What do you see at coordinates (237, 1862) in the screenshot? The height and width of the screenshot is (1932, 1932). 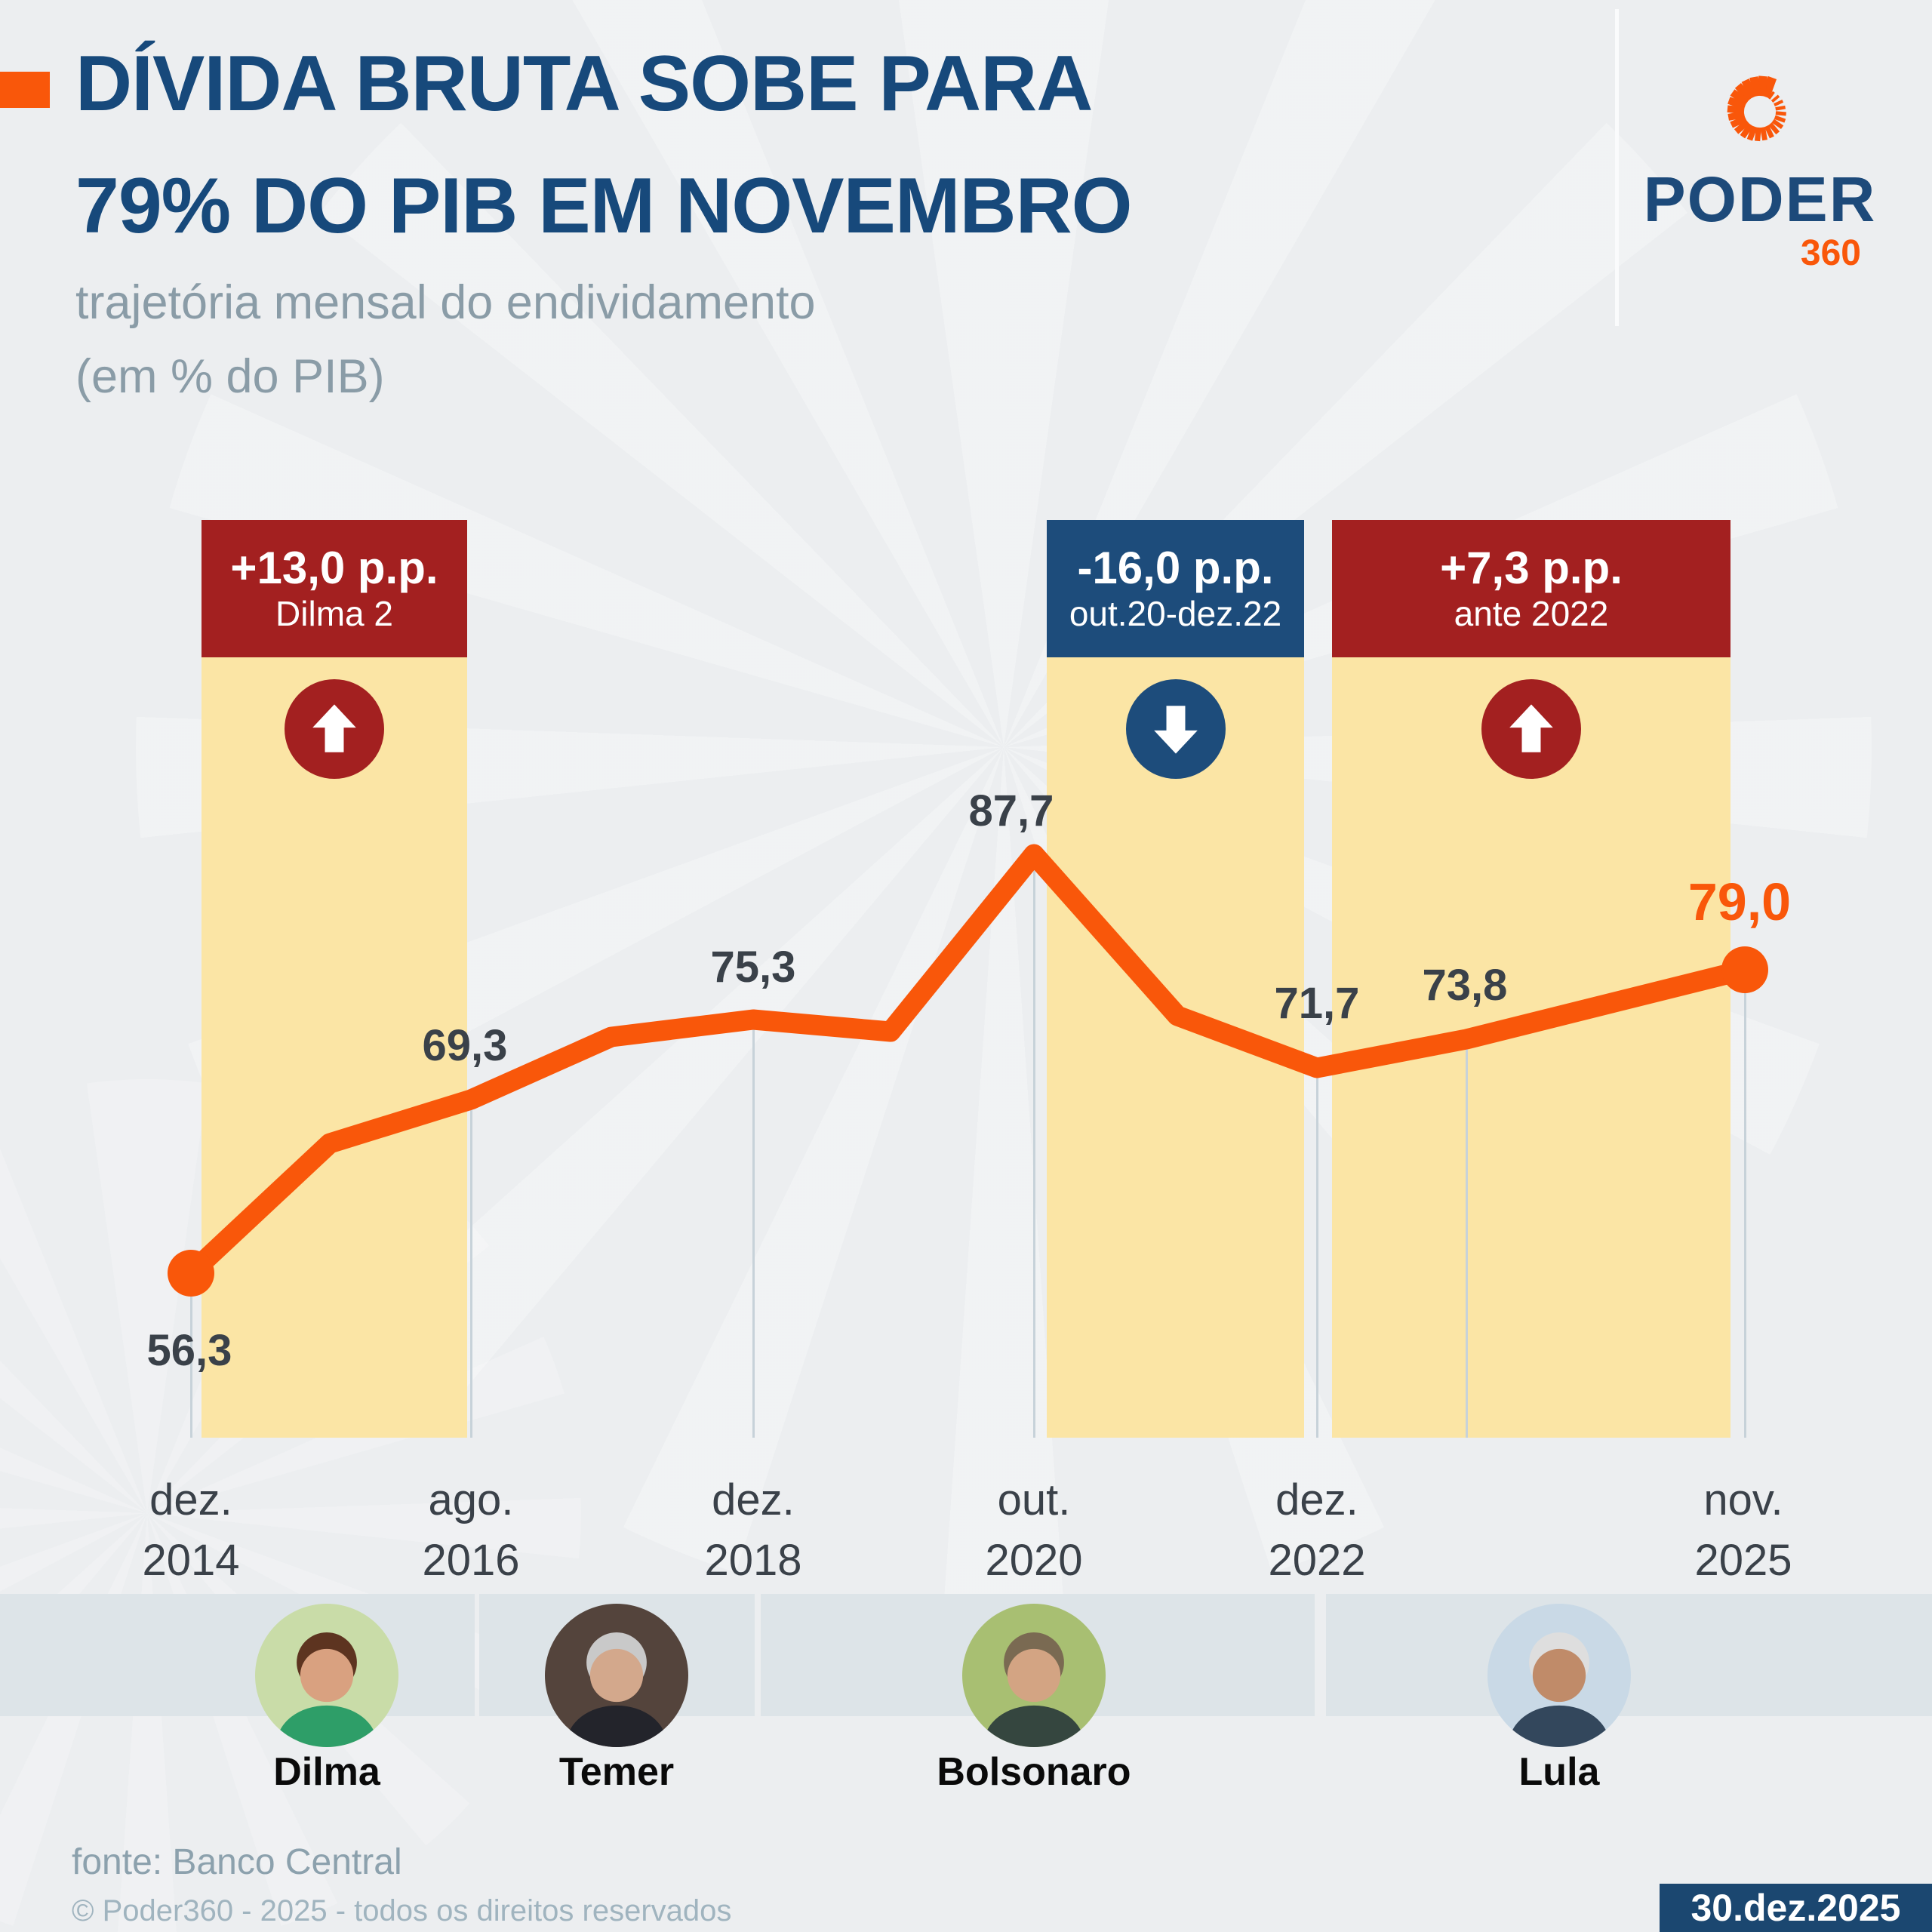 I see `source-note: fonte: Banco Central` at bounding box center [237, 1862].